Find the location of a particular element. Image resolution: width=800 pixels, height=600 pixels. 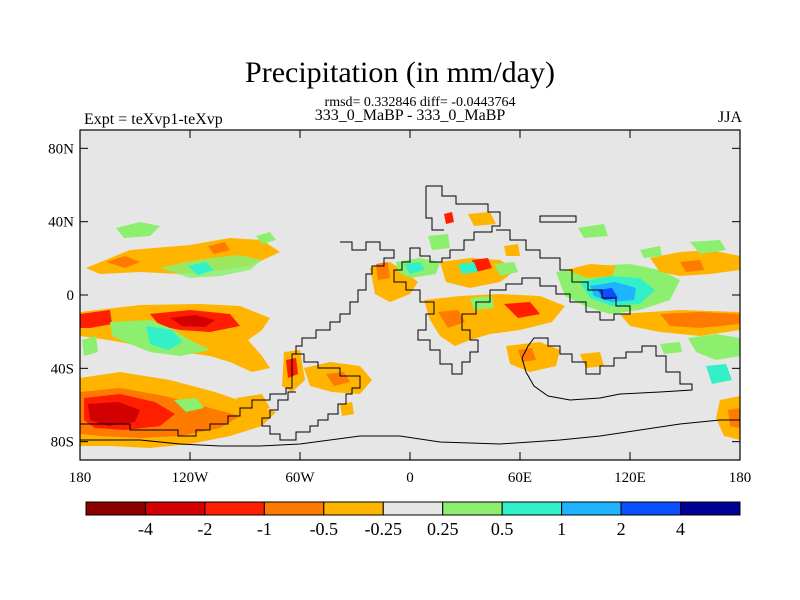

coastline-south-america is located at coordinates (311, 397).